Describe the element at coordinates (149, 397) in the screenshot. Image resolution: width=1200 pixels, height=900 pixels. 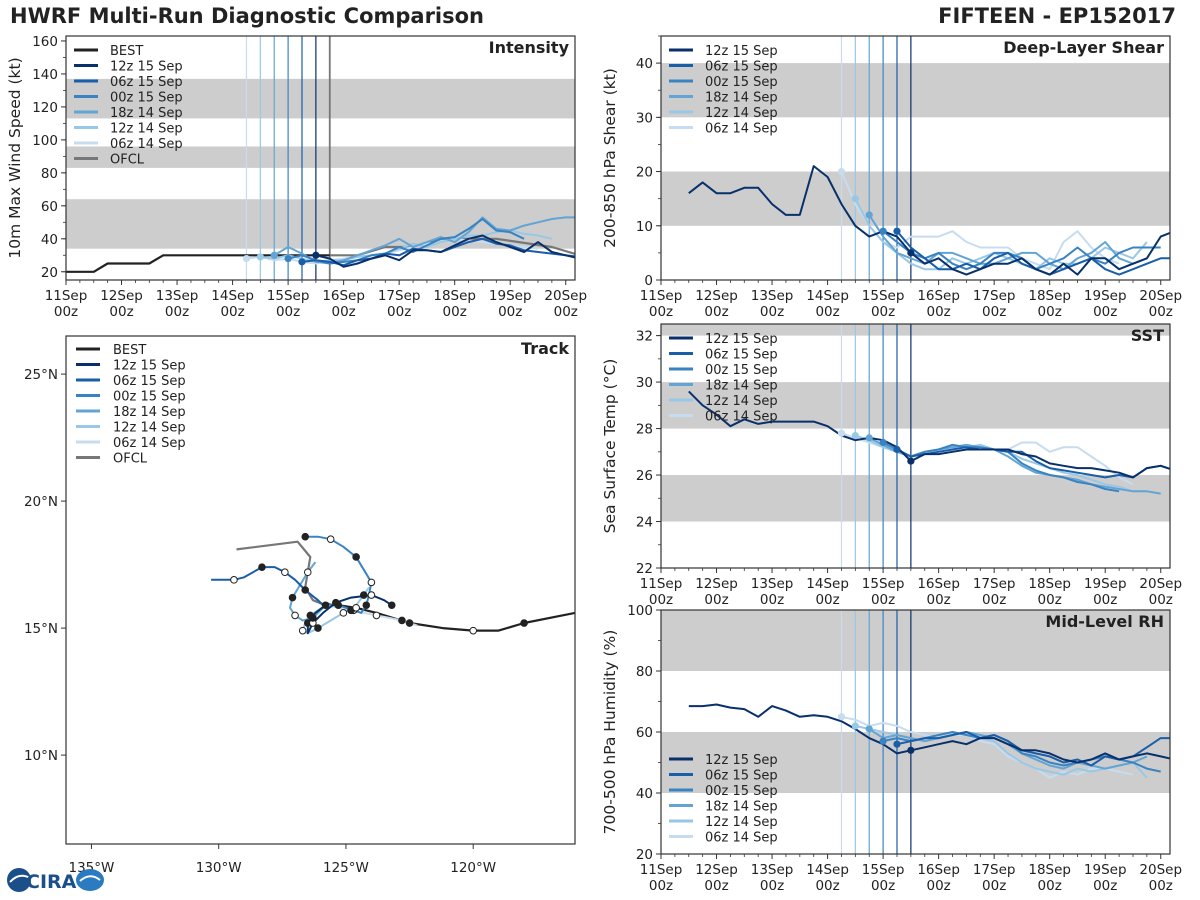
I see `track-legend-label: 00z 15 Sep` at that location.